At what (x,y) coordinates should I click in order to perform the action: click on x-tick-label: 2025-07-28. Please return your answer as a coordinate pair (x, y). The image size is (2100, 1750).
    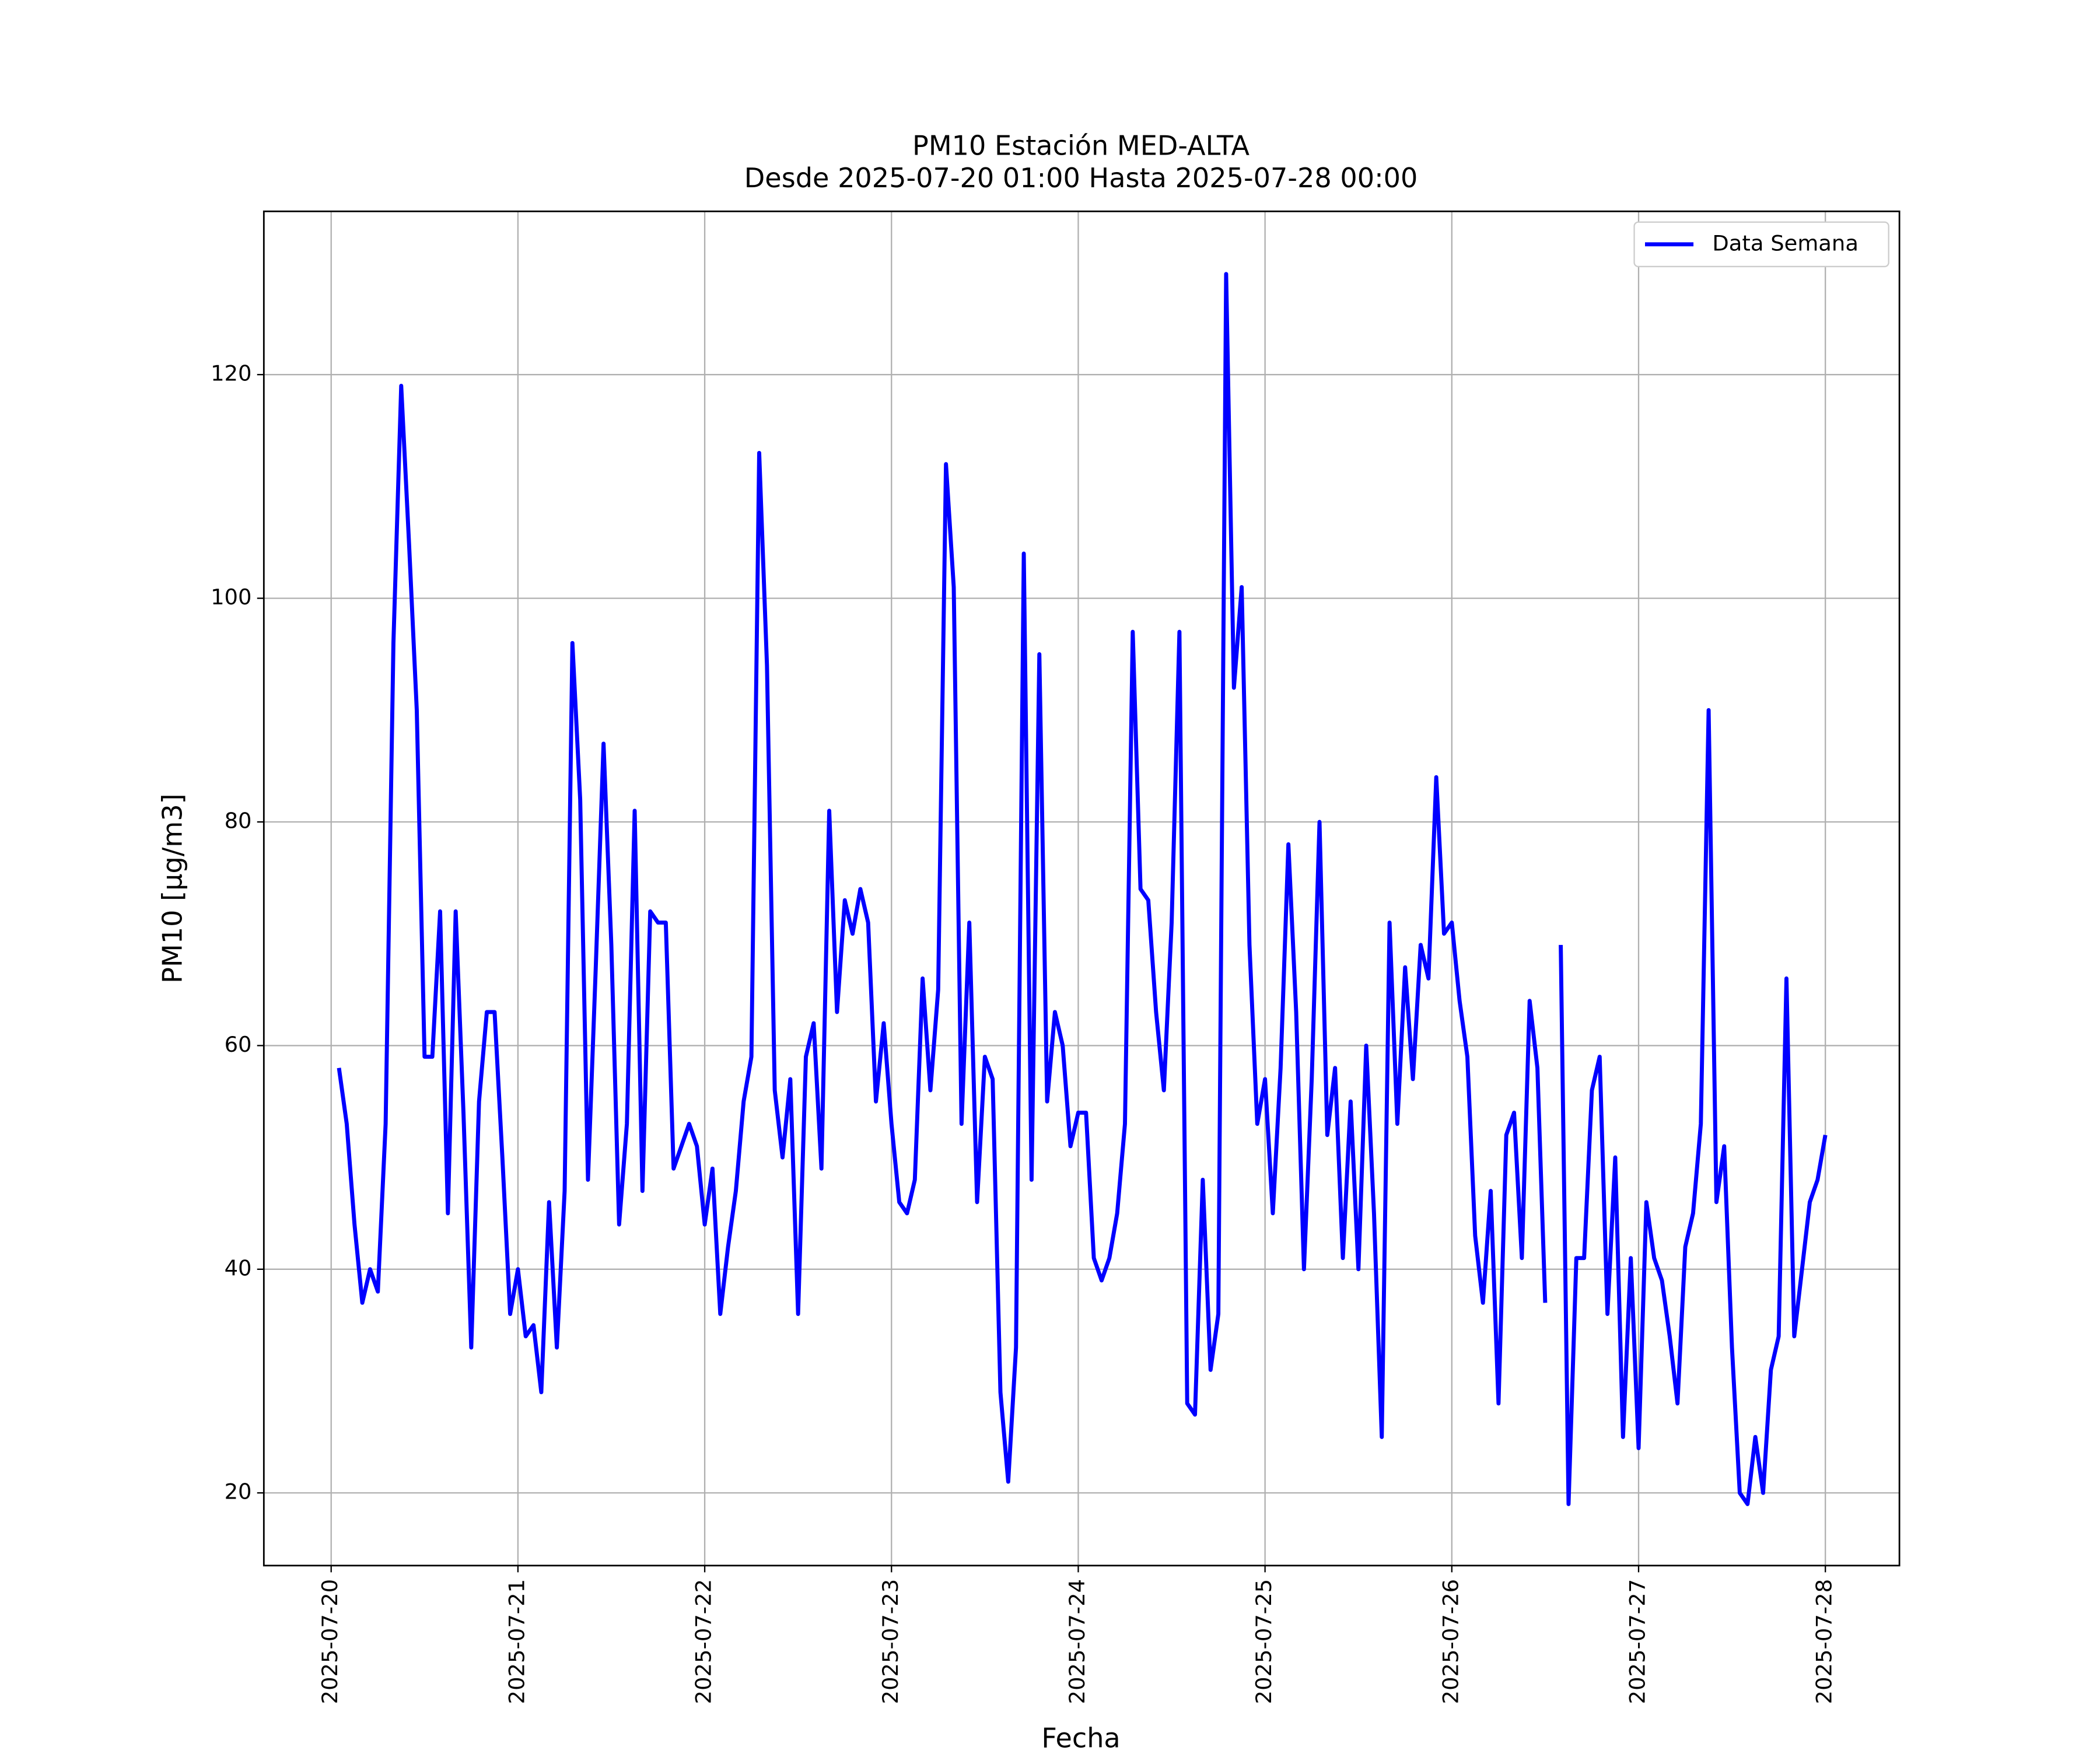
    Looking at the image, I should click on (1824, 1641).